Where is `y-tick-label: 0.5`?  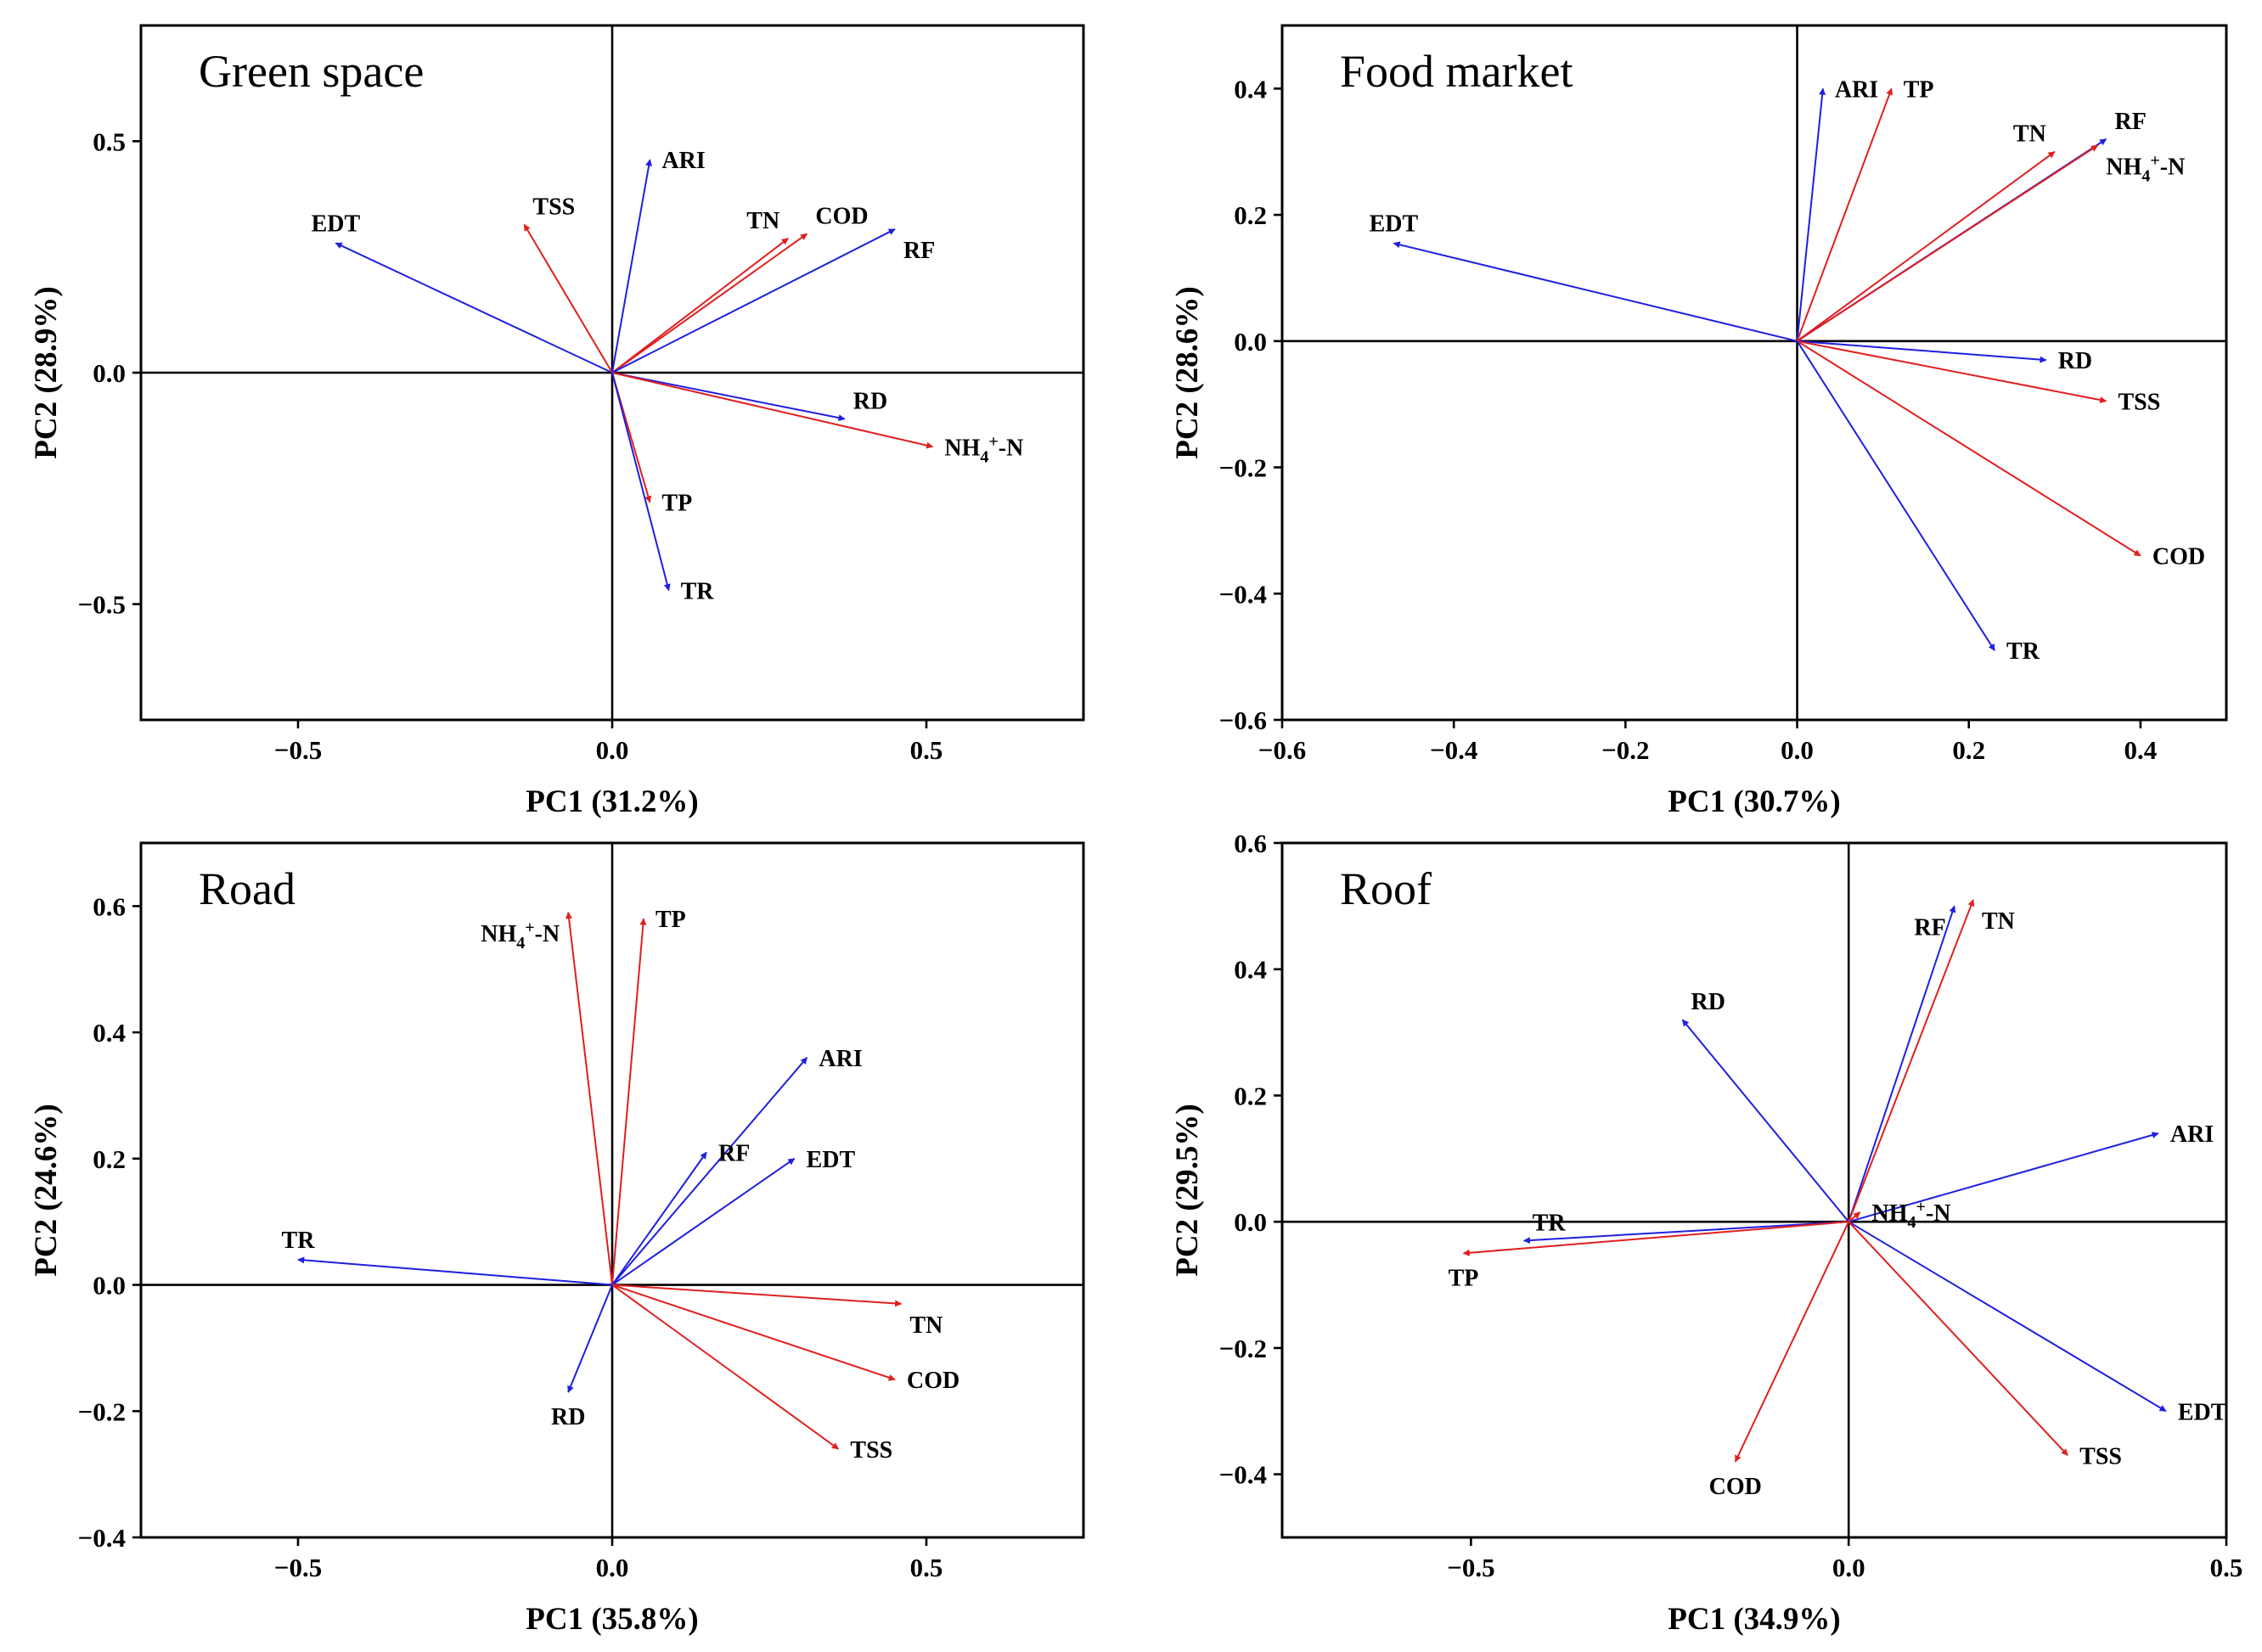
y-tick-label: 0.5 is located at coordinates (109, 141).